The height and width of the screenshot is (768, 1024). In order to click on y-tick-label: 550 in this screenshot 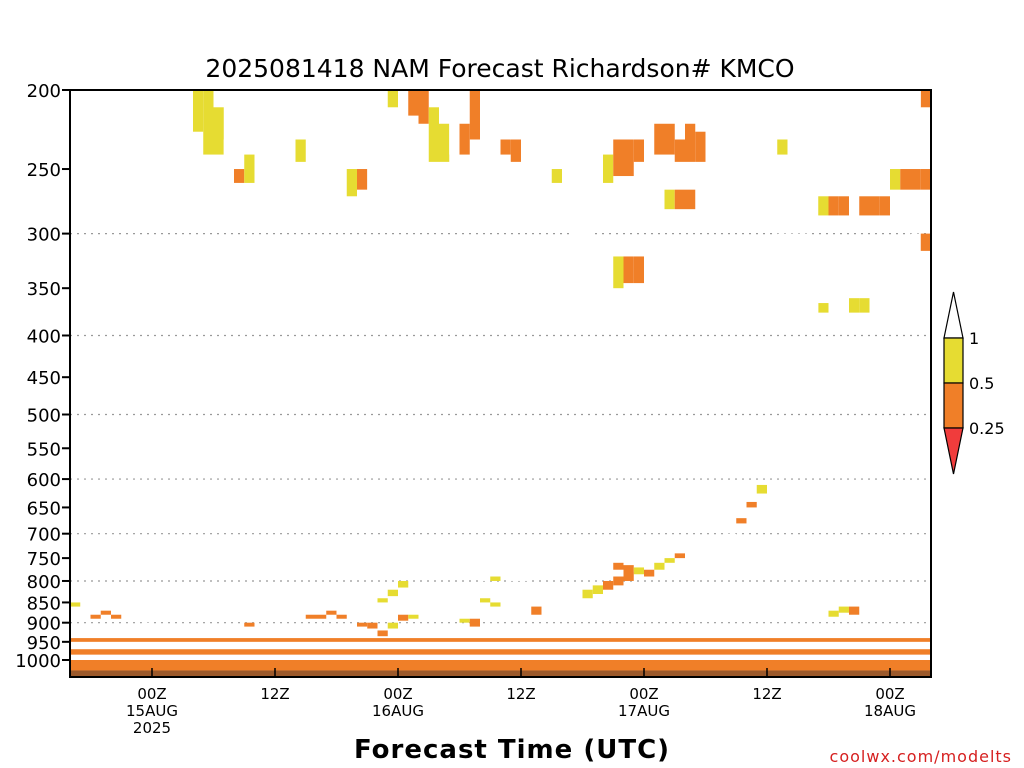, I will do `click(44, 449)`.